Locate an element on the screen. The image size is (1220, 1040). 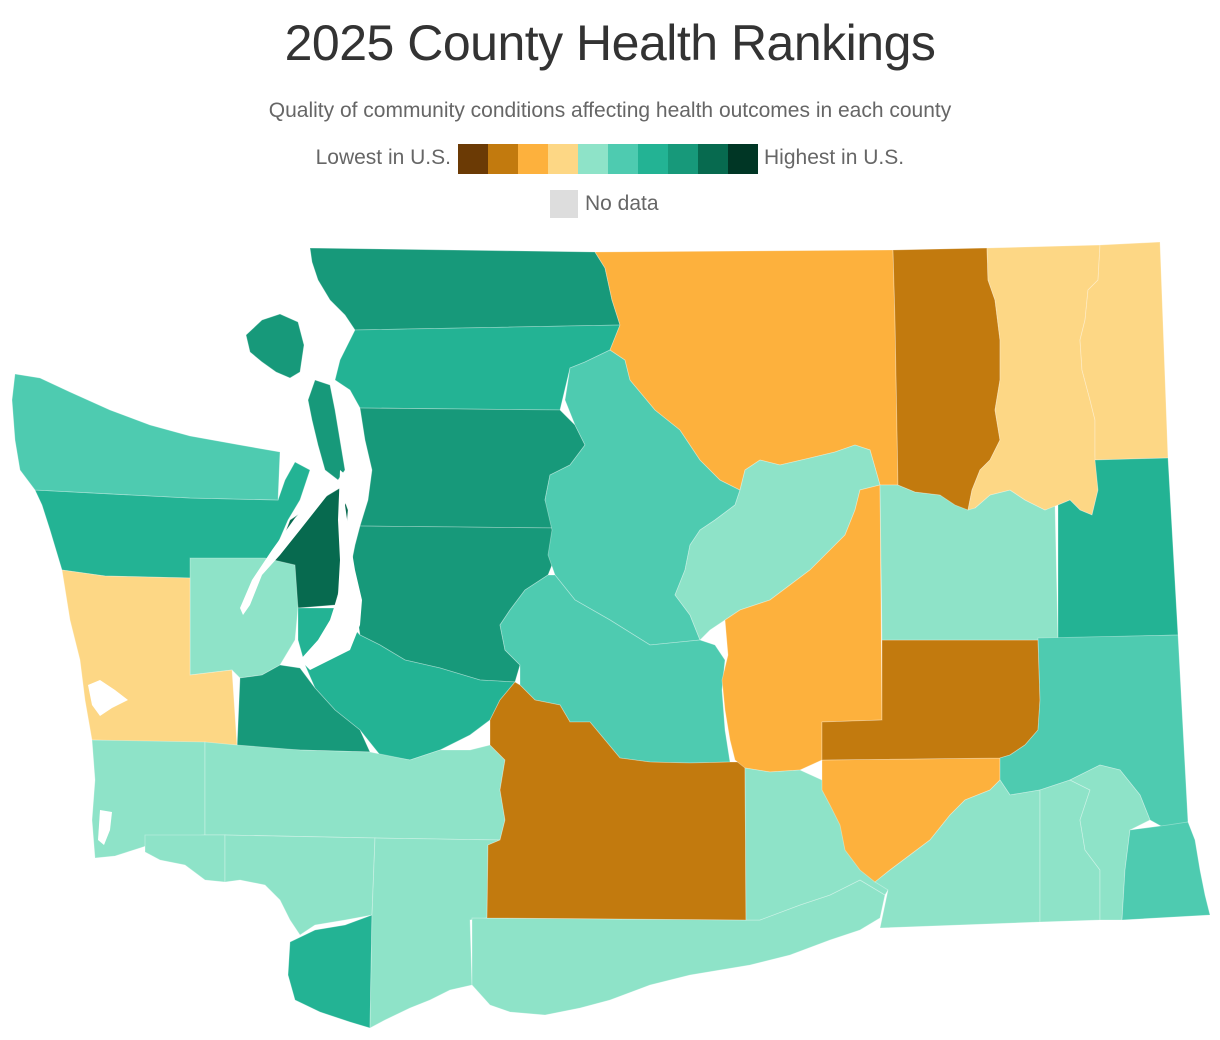
county-san-juan is located at coordinates (275, 346).